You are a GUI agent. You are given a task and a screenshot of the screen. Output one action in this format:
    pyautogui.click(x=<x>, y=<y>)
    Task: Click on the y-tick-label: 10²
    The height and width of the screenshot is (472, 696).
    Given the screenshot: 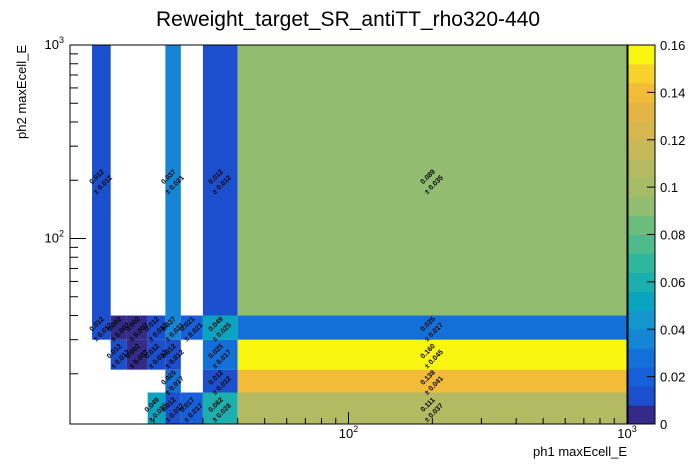 What is the action you would take?
    pyautogui.click(x=54, y=237)
    